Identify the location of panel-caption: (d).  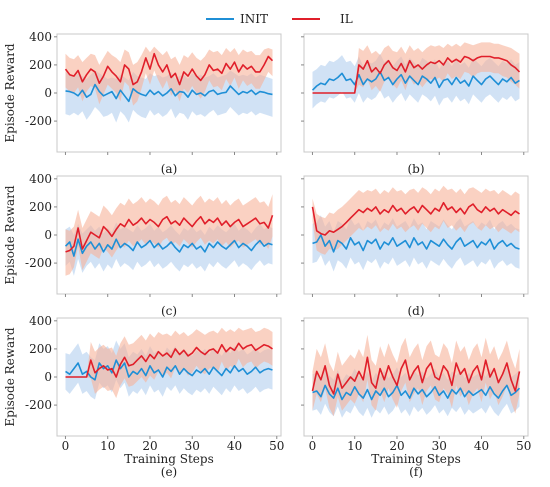
(415, 311).